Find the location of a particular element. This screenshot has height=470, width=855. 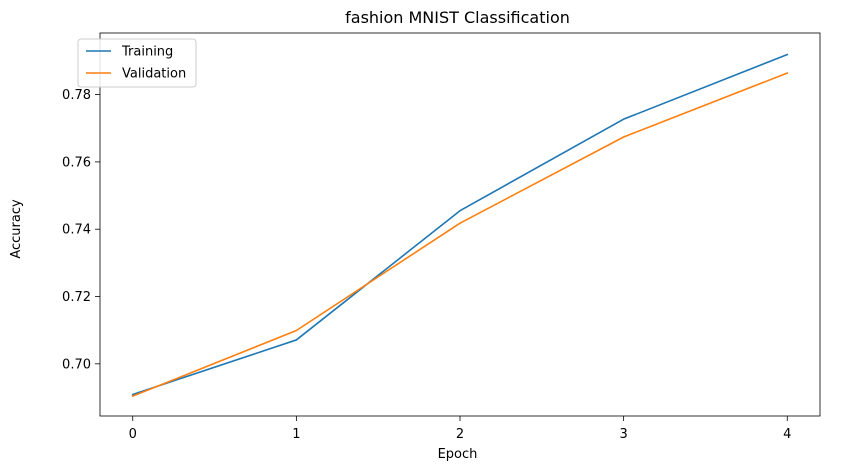

y-tick-label: 0.74 is located at coordinates (76, 230).